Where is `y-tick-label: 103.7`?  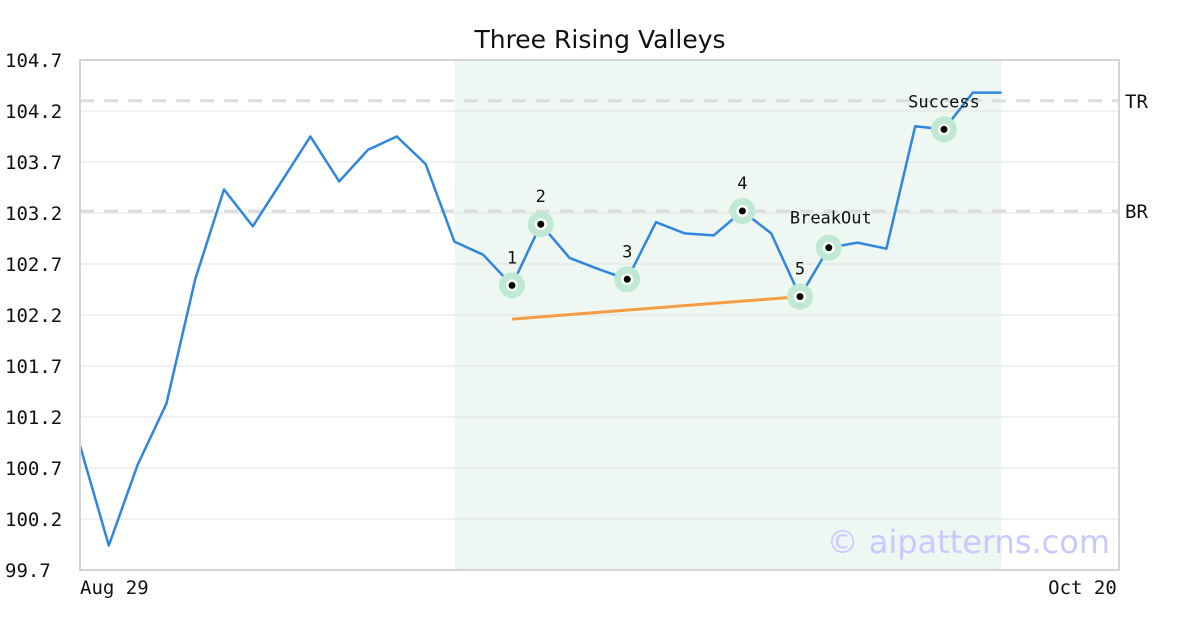 y-tick-label: 103.7 is located at coordinates (33, 163).